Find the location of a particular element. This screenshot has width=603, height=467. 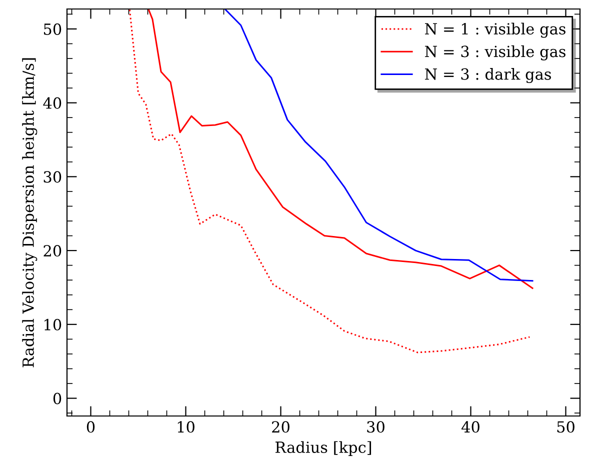

y-tick-label: 0 is located at coordinates (57, 398).